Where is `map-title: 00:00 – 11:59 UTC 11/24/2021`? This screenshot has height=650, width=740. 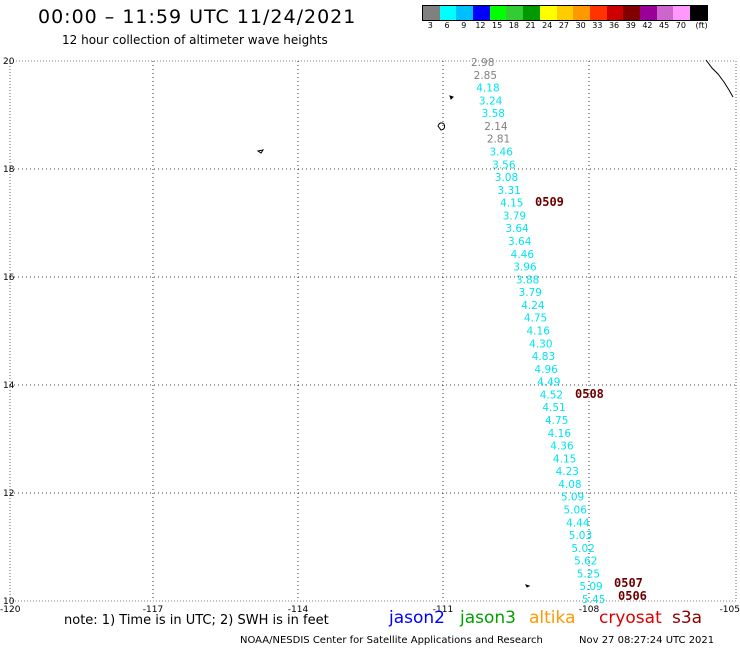
map-title: 00:00 – 11:59 UTC 11/24/2021 is located at coordinates (197, 17).